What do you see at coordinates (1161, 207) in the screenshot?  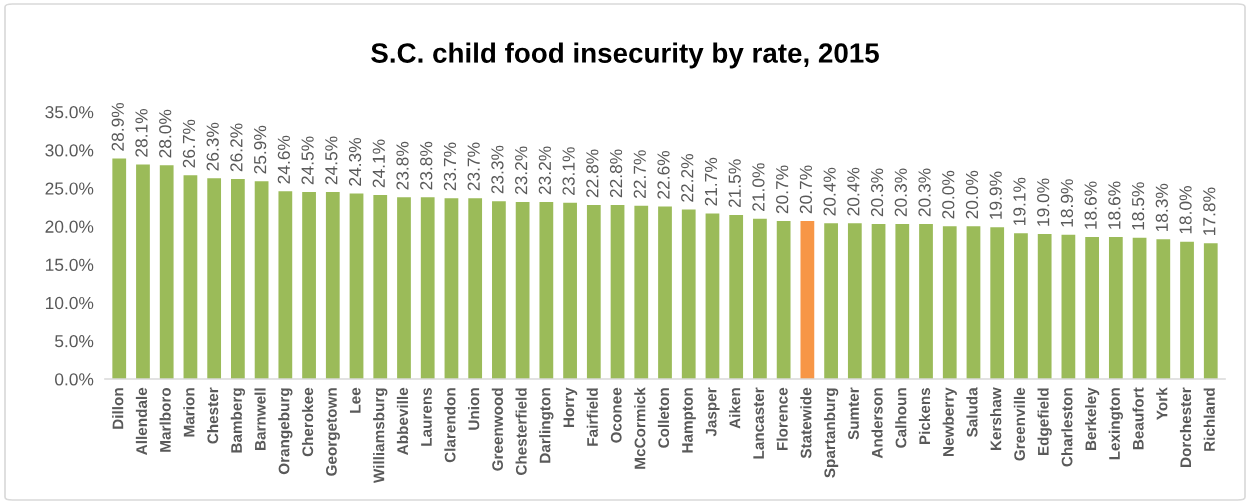 I see `data-label: 18.3%` at bounding box center [1161, 207].